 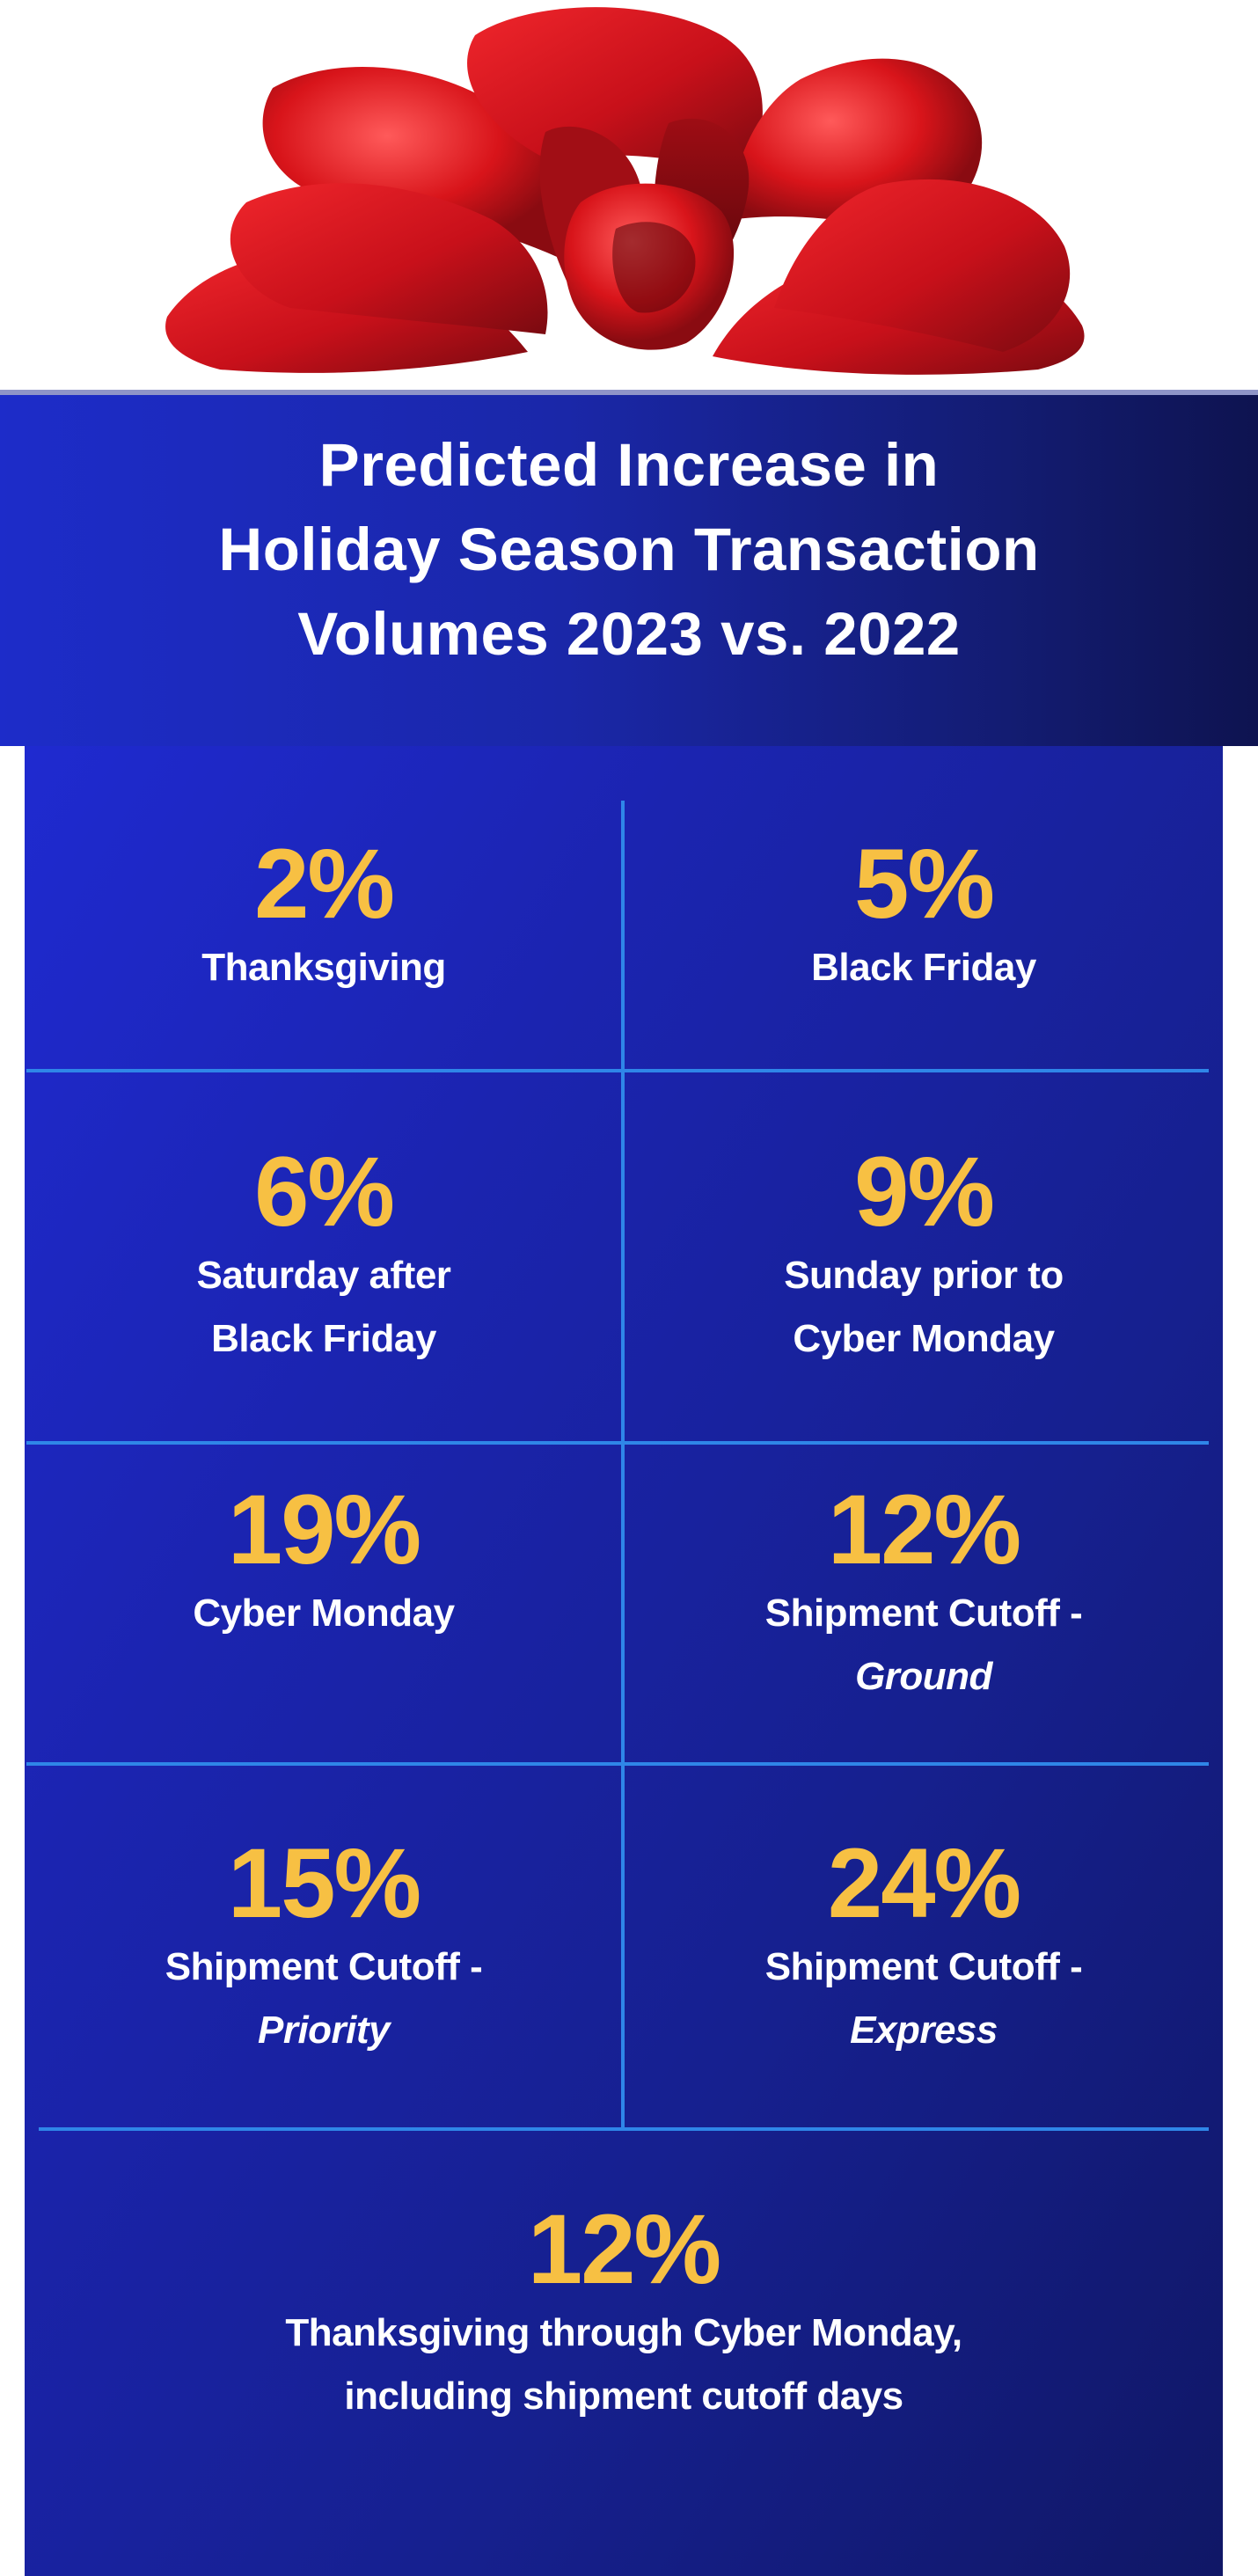 What do you see at coordinates (324, 1613) in the screenshot?
I see `stat-label: Cyber Monday` at bounding box center [324, 1613].